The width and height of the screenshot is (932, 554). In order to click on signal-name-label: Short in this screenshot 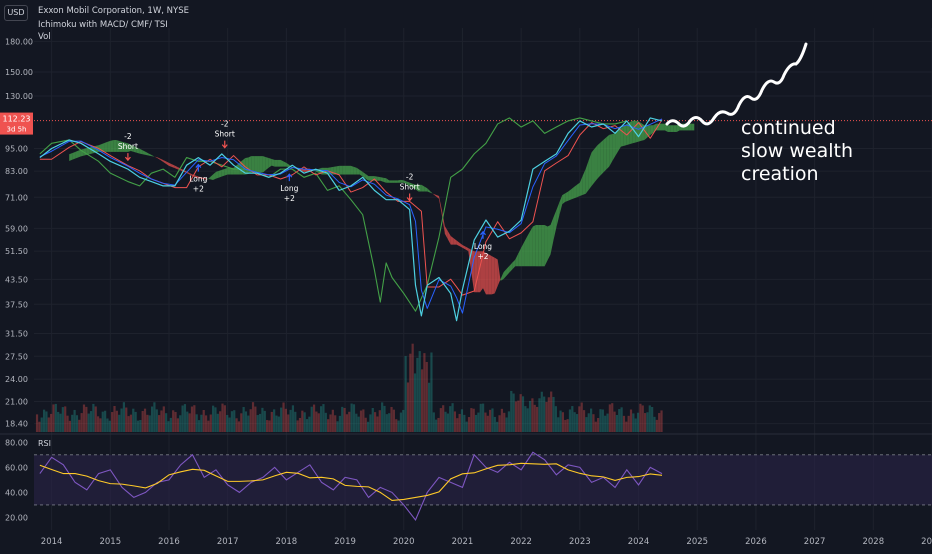, I will do `click(225, 134)`.